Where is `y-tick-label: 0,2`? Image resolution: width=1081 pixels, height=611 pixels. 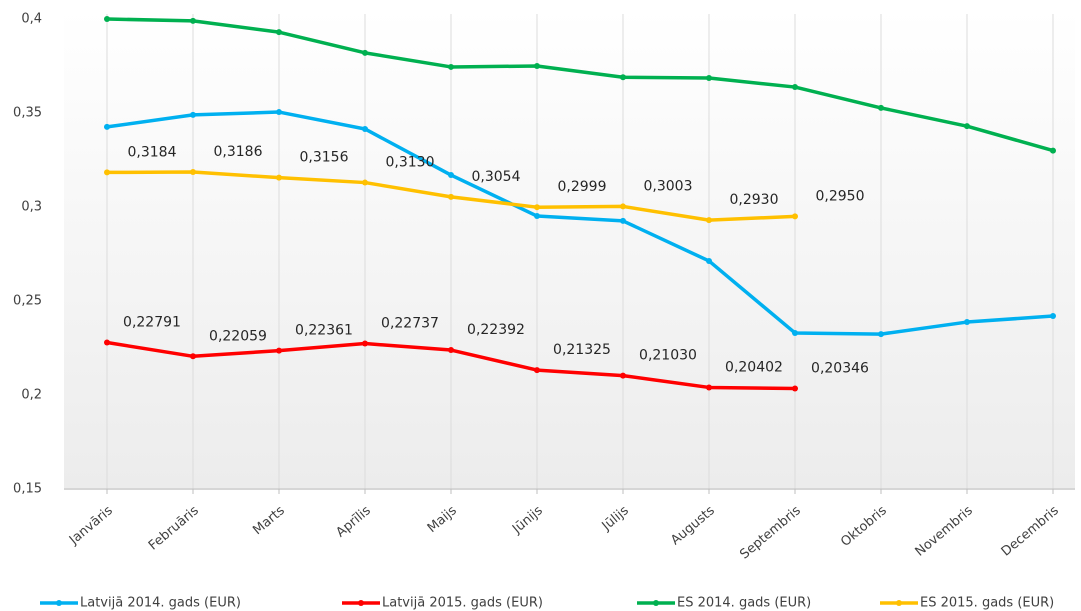
y-tick-label: 0,2 is located at coordinates (31, 395).